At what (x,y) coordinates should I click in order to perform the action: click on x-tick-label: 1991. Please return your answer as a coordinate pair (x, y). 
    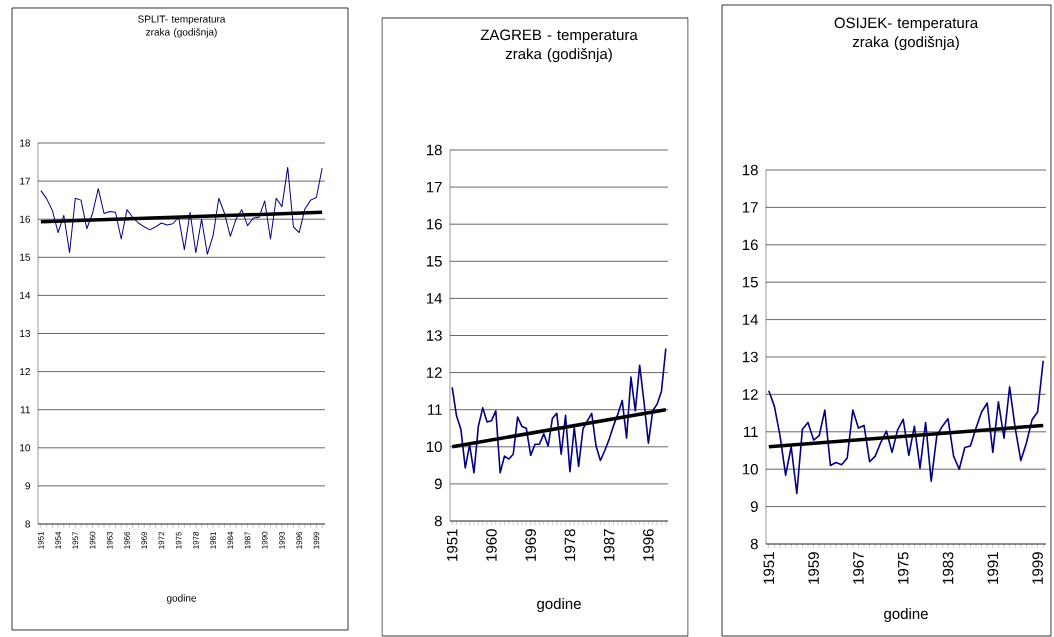
    Looking at the image, I should click on (993, 568).